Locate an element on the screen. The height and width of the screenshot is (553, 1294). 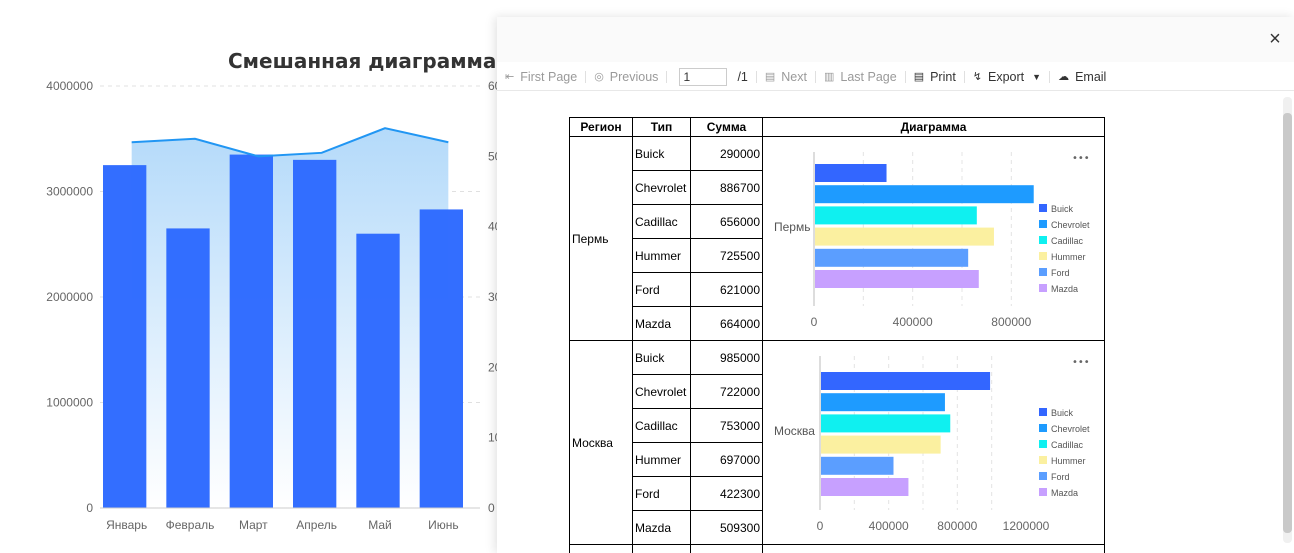
x-tick-label: 0 is located at coordinates (820, 526).